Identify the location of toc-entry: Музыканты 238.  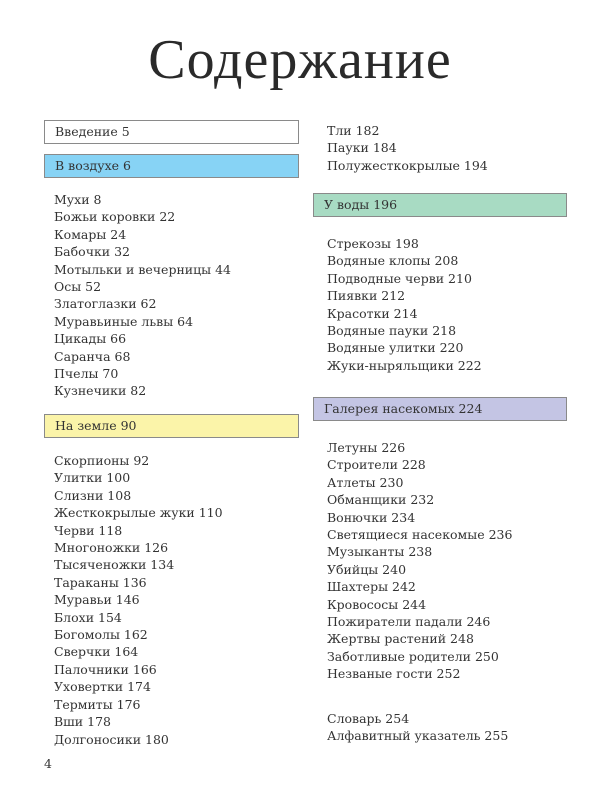
(380, 552).